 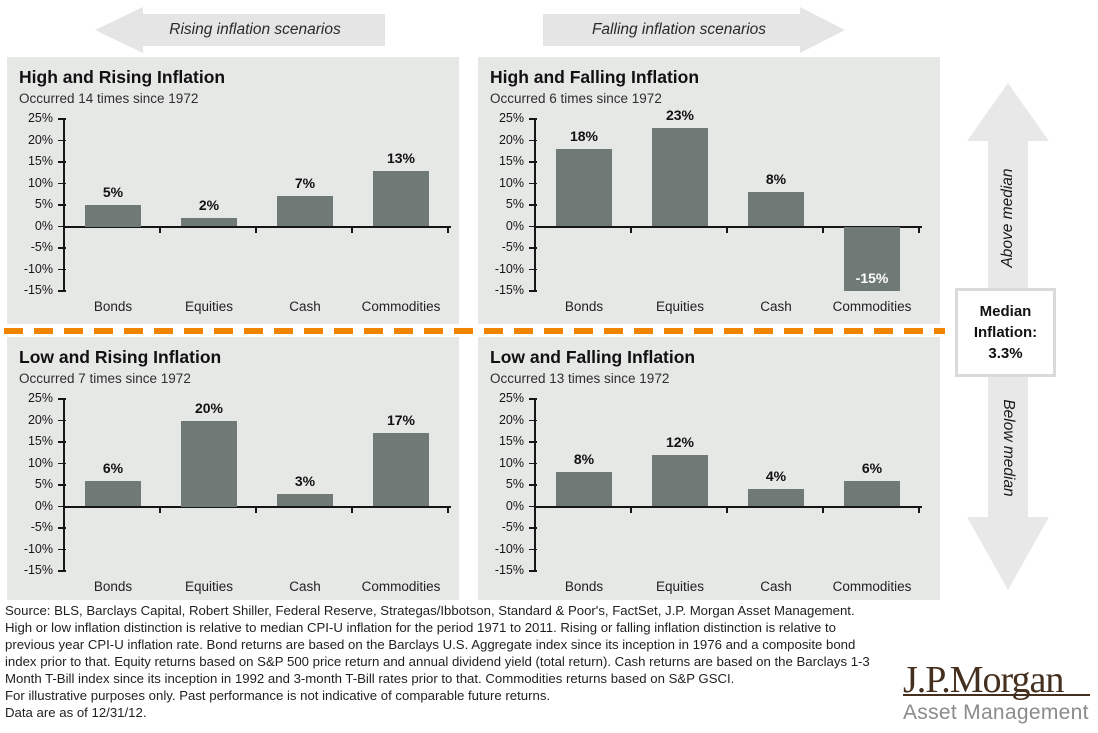 What do you see at coordinates (1005, 353) in the screenshot?
I see `median-box-value: 3.3%` at bounding box center [1005, 353].